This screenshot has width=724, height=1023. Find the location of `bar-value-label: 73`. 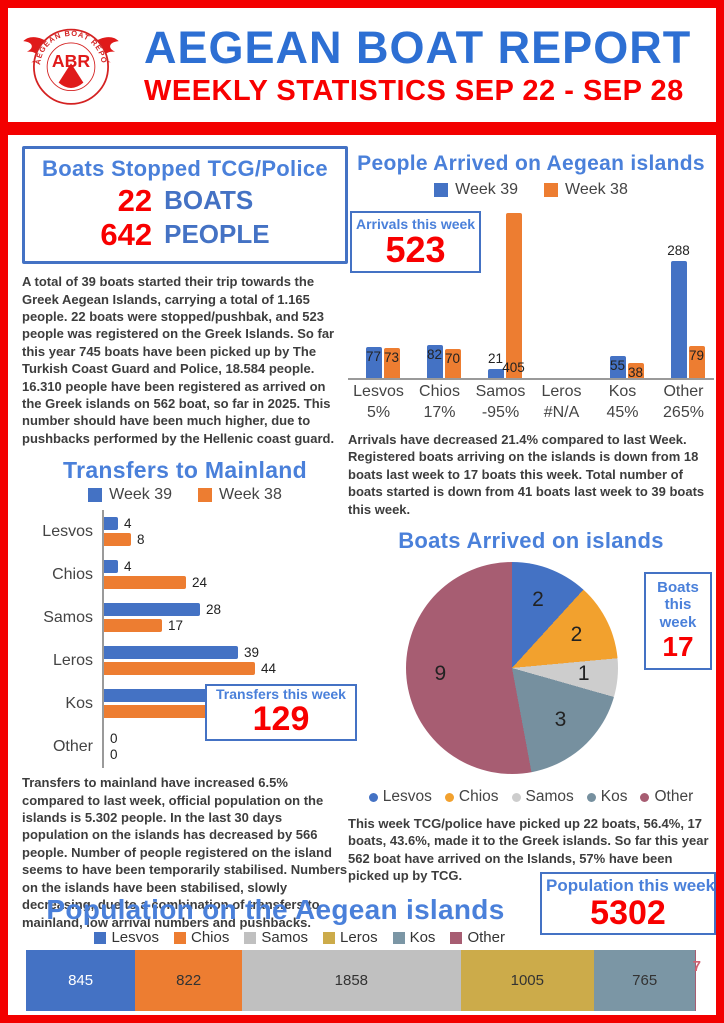

bar-value-label: 73 is located at coordinates (391, 357).